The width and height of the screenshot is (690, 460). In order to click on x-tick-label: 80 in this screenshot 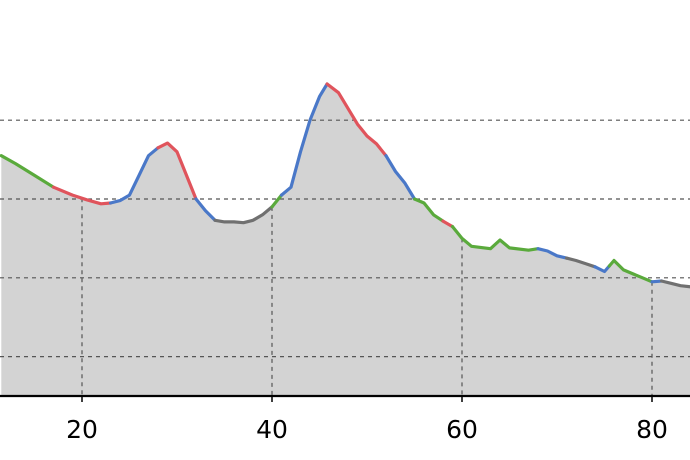, I will do `click(652, 429)`.